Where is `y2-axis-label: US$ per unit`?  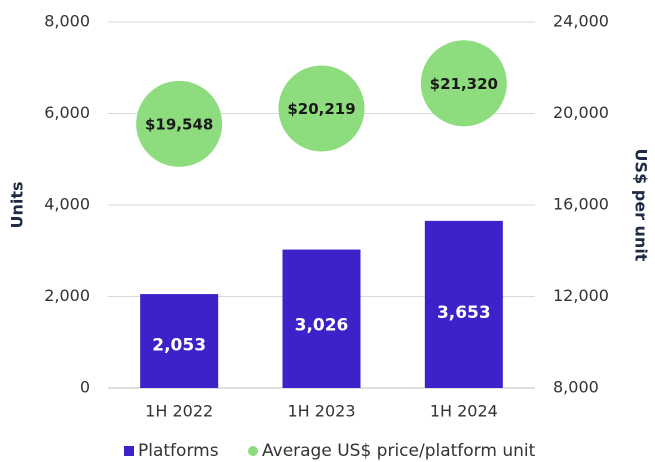
y2-axis-label: US$ per unit is located at coordinates (641, 205).